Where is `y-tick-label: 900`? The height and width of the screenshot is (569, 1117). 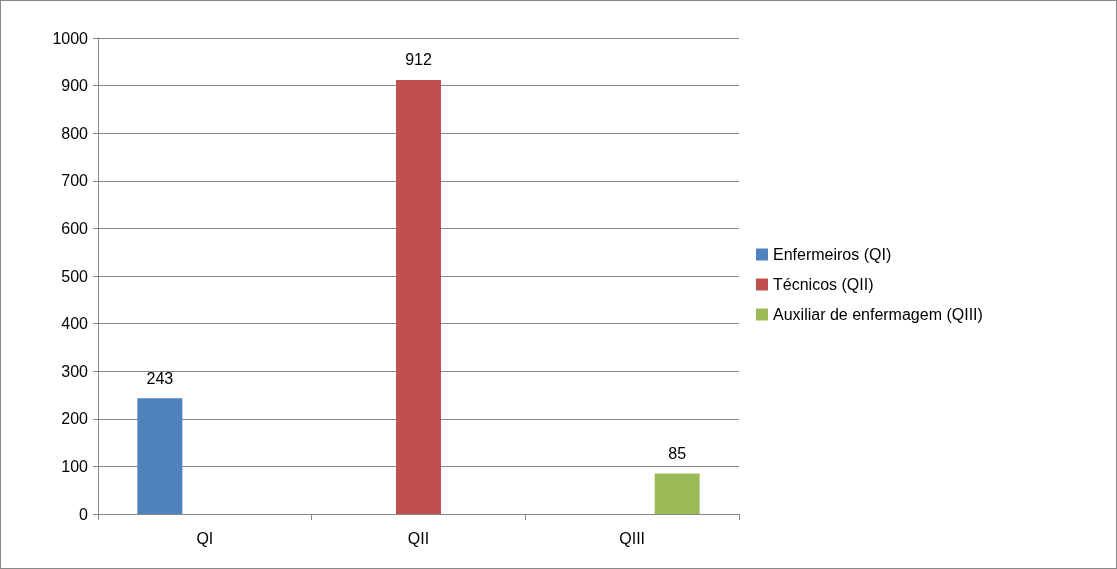
y-tick-label: 900 is located at coordinates (75, 86).